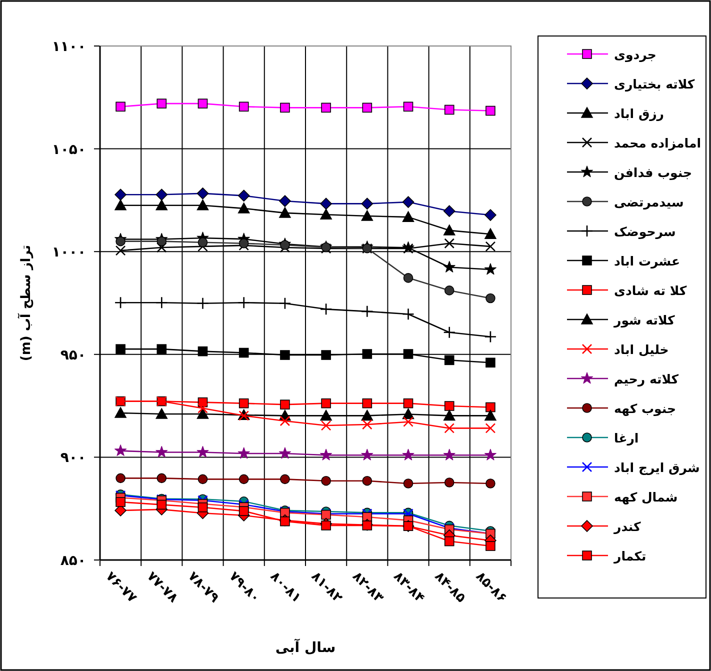 This screenshot has height=671, width=711. I want to click on x-tick-label: ۸۴-۸۵, so click(449, 587).